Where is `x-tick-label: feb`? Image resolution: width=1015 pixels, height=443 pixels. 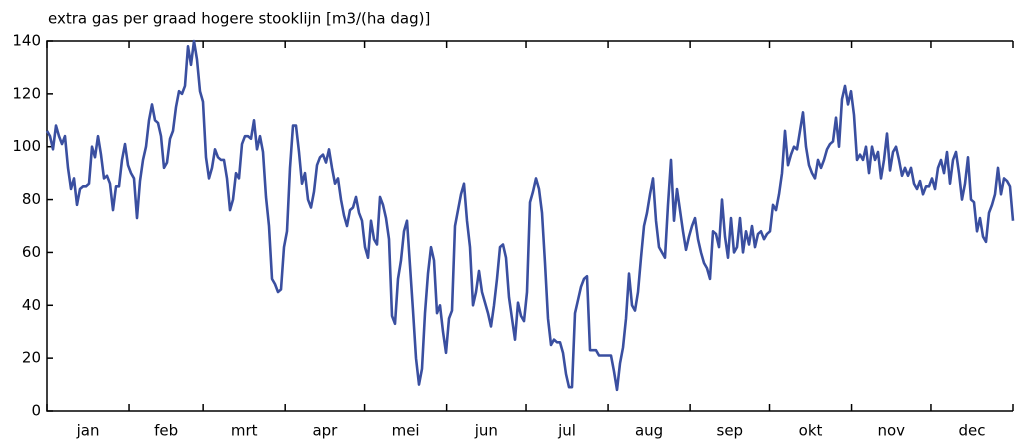 x-tick-label: feb is located at coordinates (166, 431).